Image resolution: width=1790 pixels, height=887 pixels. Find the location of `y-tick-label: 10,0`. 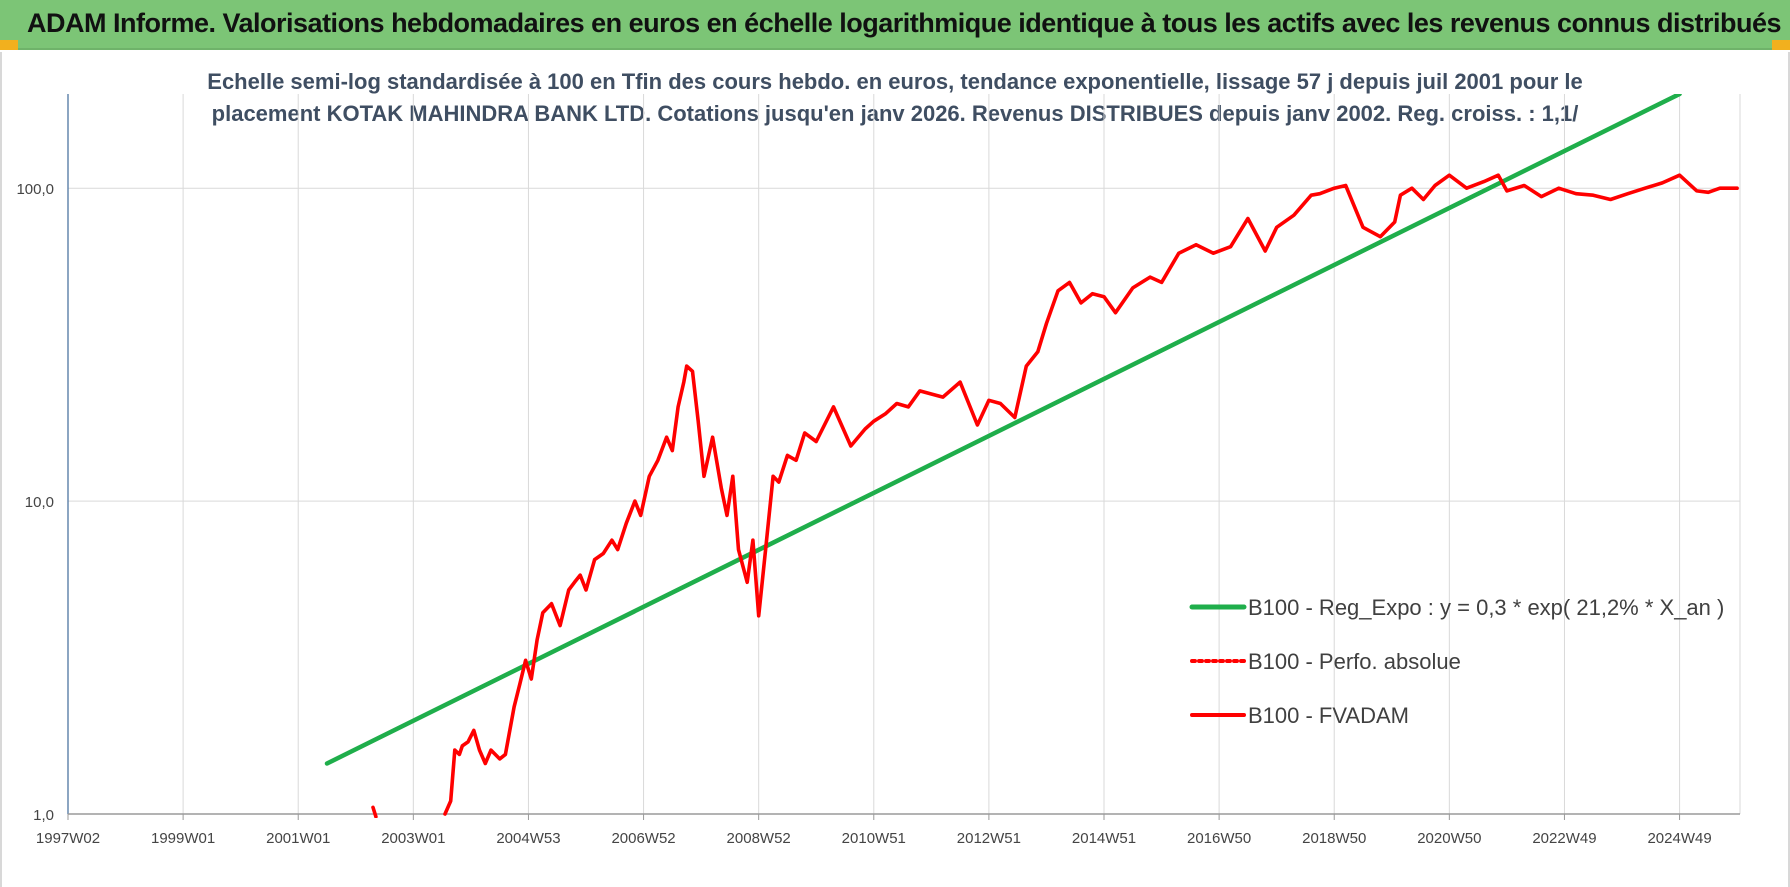

y-tick-label: 10,0 is located at coordinates (39, 502).